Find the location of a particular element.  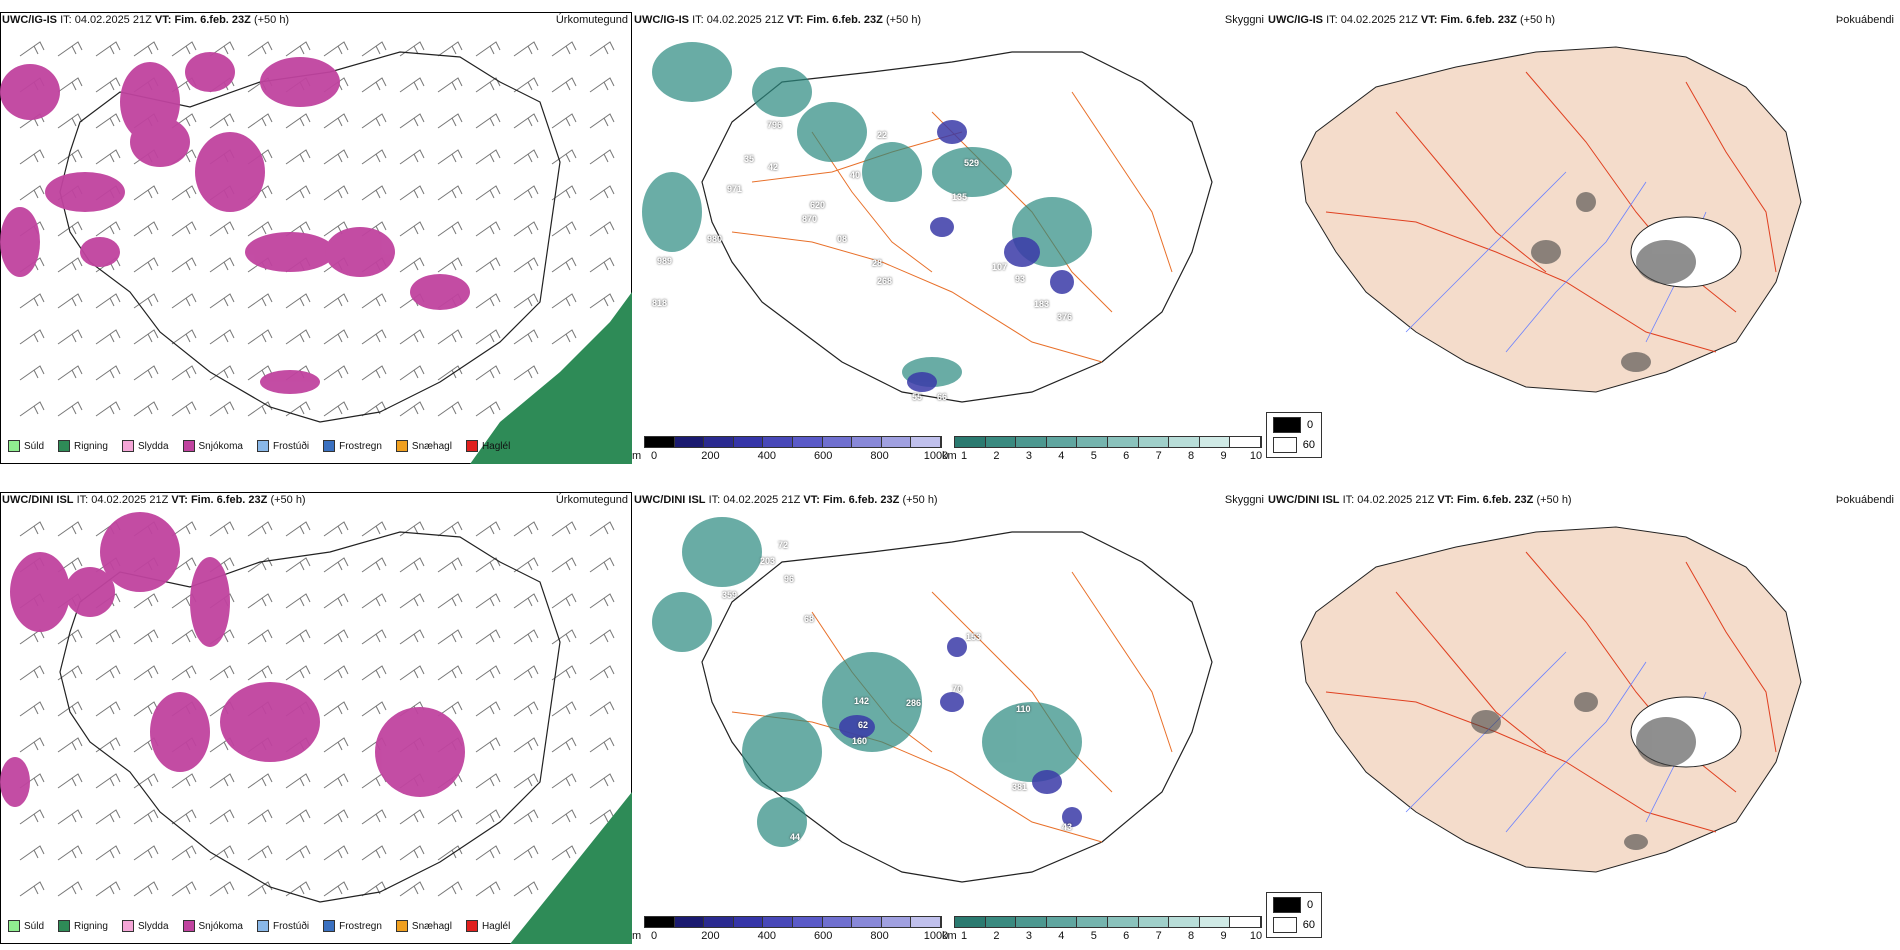

value-label: 870 is located at coordinates (810, 219).